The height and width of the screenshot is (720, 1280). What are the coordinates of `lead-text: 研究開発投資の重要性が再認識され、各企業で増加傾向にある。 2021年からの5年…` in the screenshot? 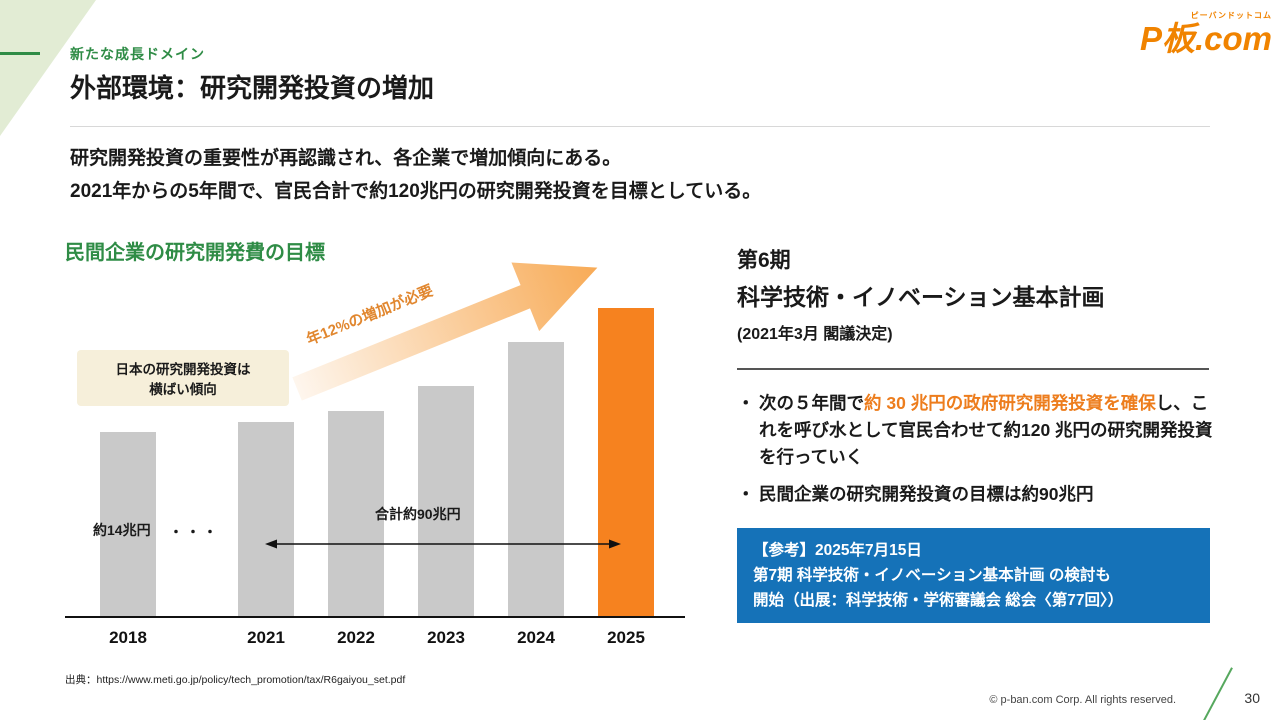 It's located at (415, 175).